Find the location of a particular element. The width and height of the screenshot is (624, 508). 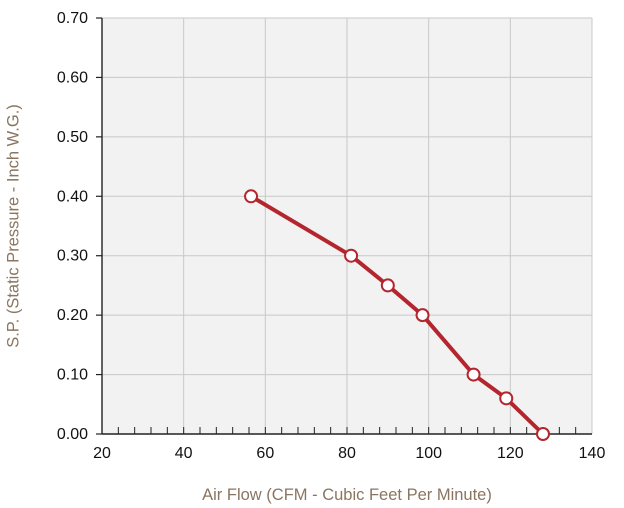

x-tick-label: 120 is located at coordinates (510, 453).